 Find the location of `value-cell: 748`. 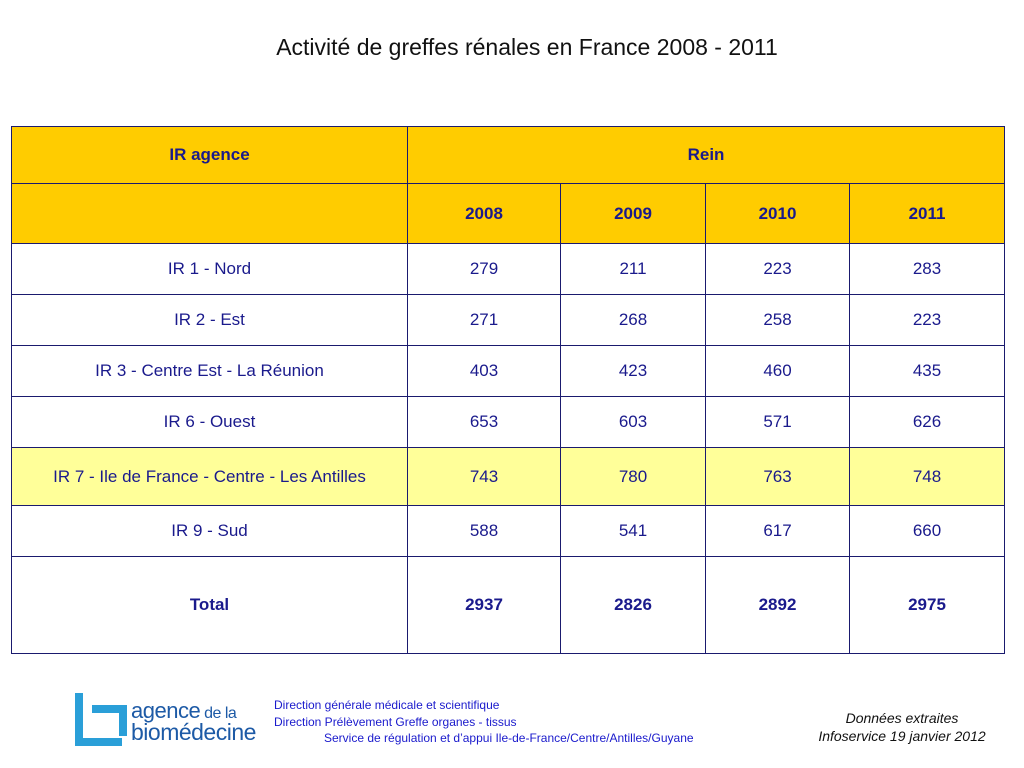

value-cell: 748 is located at coordinates (927, 476).